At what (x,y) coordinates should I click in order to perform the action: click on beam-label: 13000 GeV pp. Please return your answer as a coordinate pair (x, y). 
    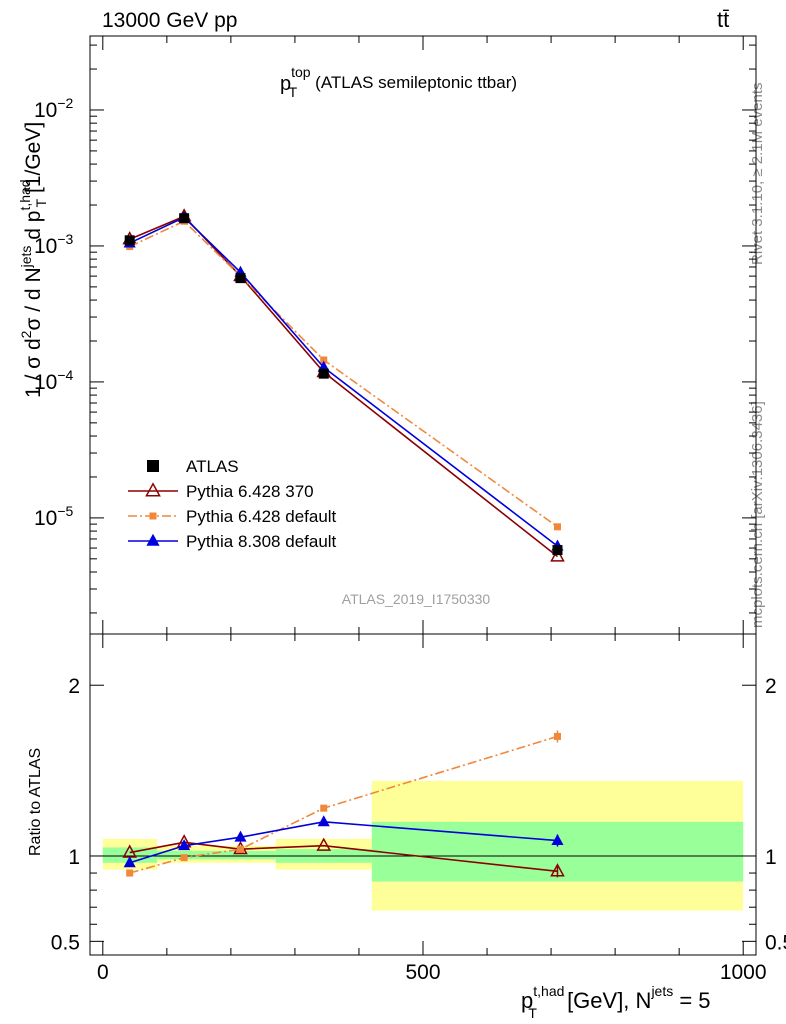
    Looking at the image, I should click on (169, 20).